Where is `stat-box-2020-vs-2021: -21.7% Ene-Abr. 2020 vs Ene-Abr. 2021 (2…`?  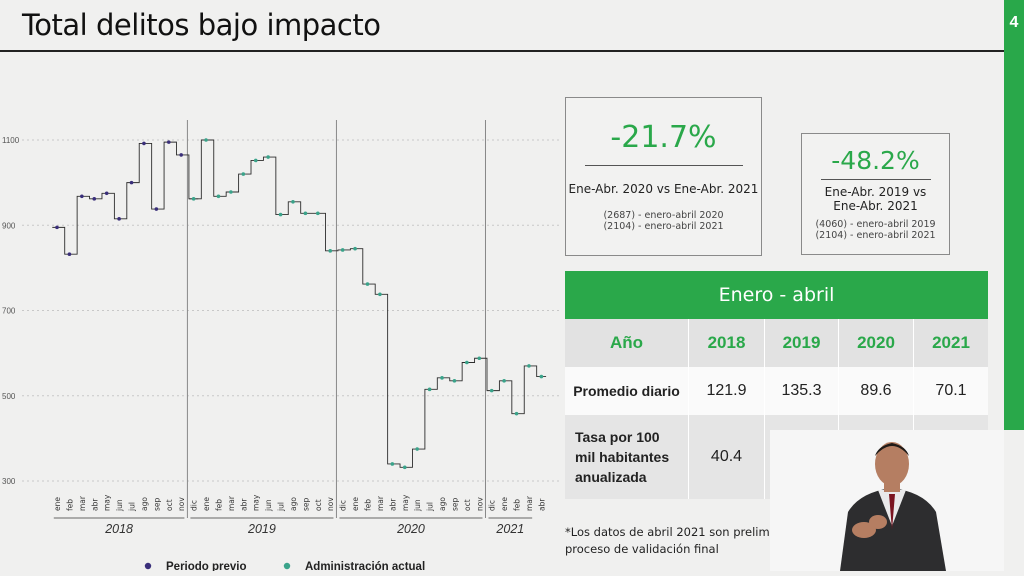 stat-box-2020-vs-2021: -21.7% Ene-Abr. 2020 vs Ene-Abr. 2021 (2… is located at coordinates (663, 176).